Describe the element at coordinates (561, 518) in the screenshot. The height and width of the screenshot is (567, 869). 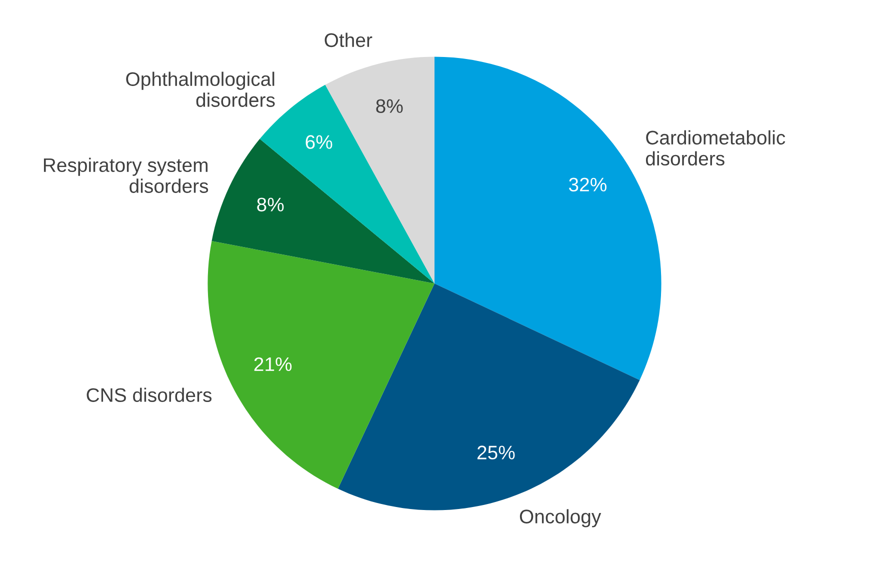
I see `slice-label: Oncology` at that location.